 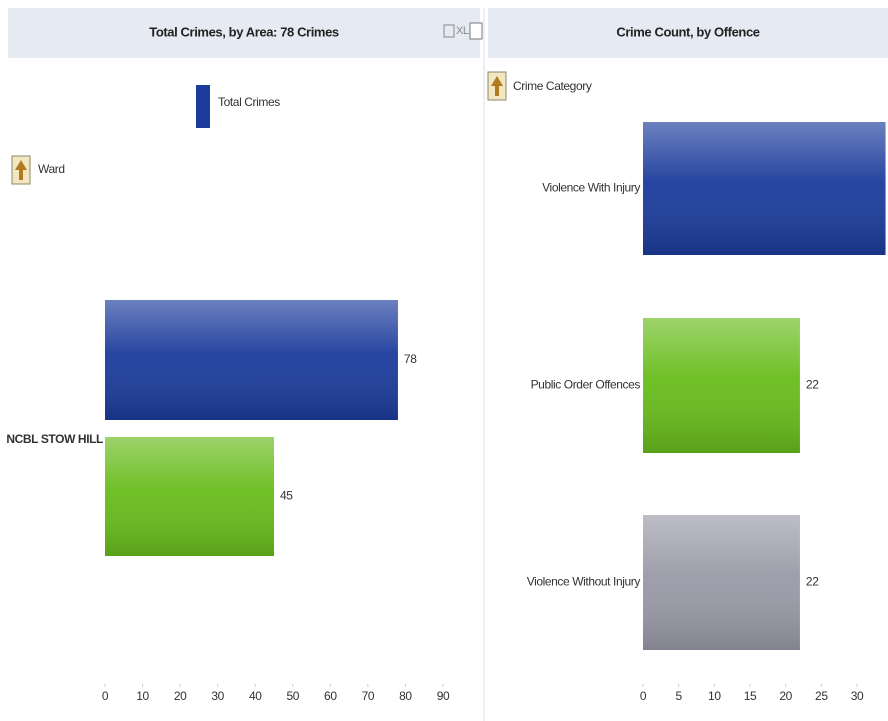 I want to click on category-label: Violence Without Injury, so click(x=584, y=582).